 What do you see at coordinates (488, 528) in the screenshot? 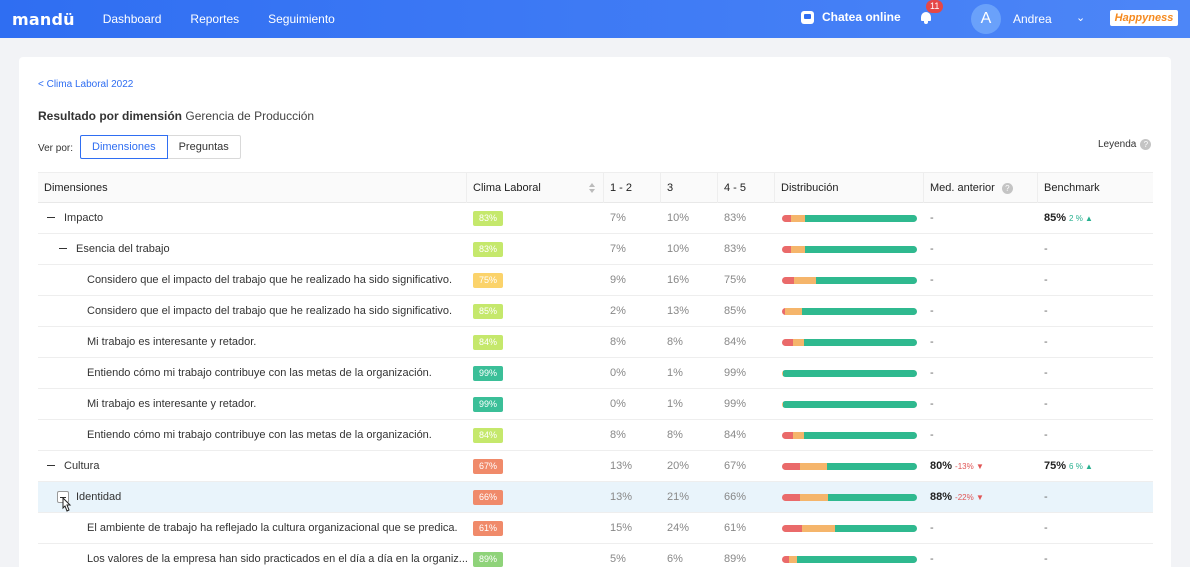
I see `clima-score-badge: 61%` at bounding box center [488, 528].